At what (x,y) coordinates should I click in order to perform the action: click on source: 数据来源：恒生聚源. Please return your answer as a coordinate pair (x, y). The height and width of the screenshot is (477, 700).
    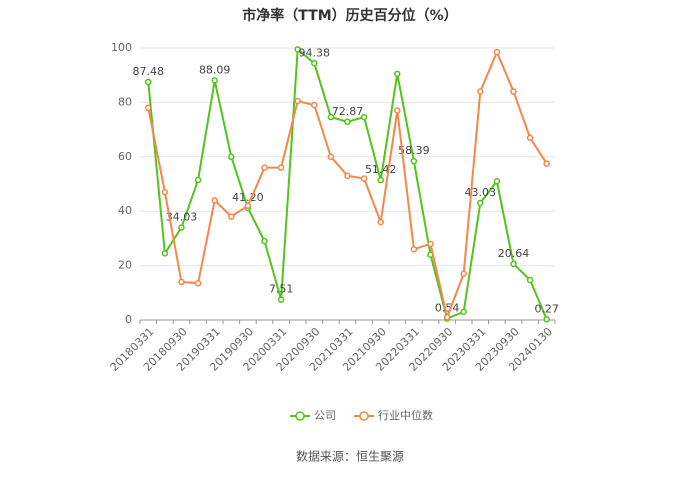
    Looking at the image, I should click on (350, 456).